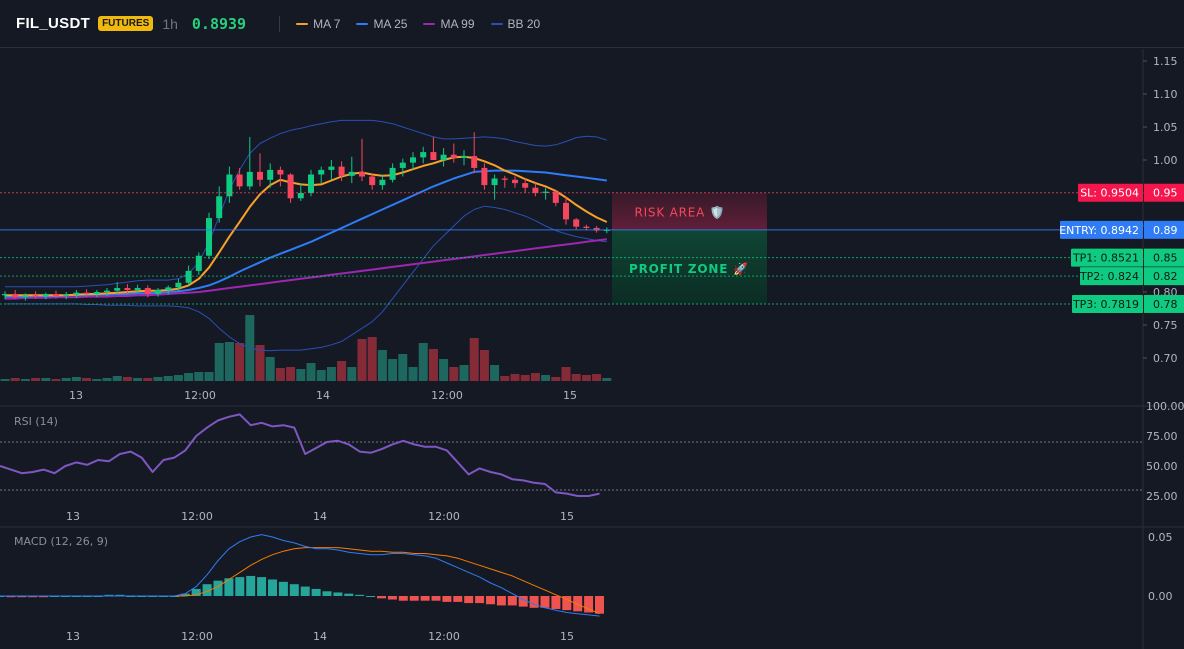 Image resolution: width=1184 pixels, height=649 pixels. I want to click on legend-bb20: BB 20, so click(515, 23).